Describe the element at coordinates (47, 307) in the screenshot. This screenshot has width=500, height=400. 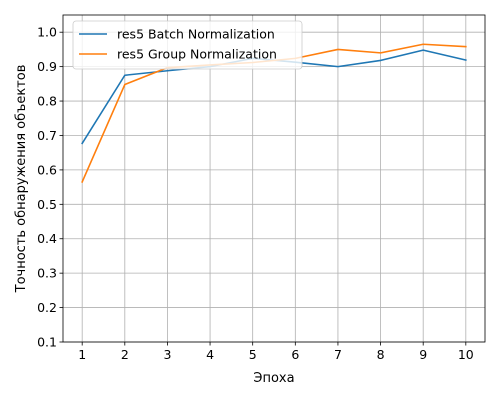
I see `y-tick-label: 0.2` at that location.